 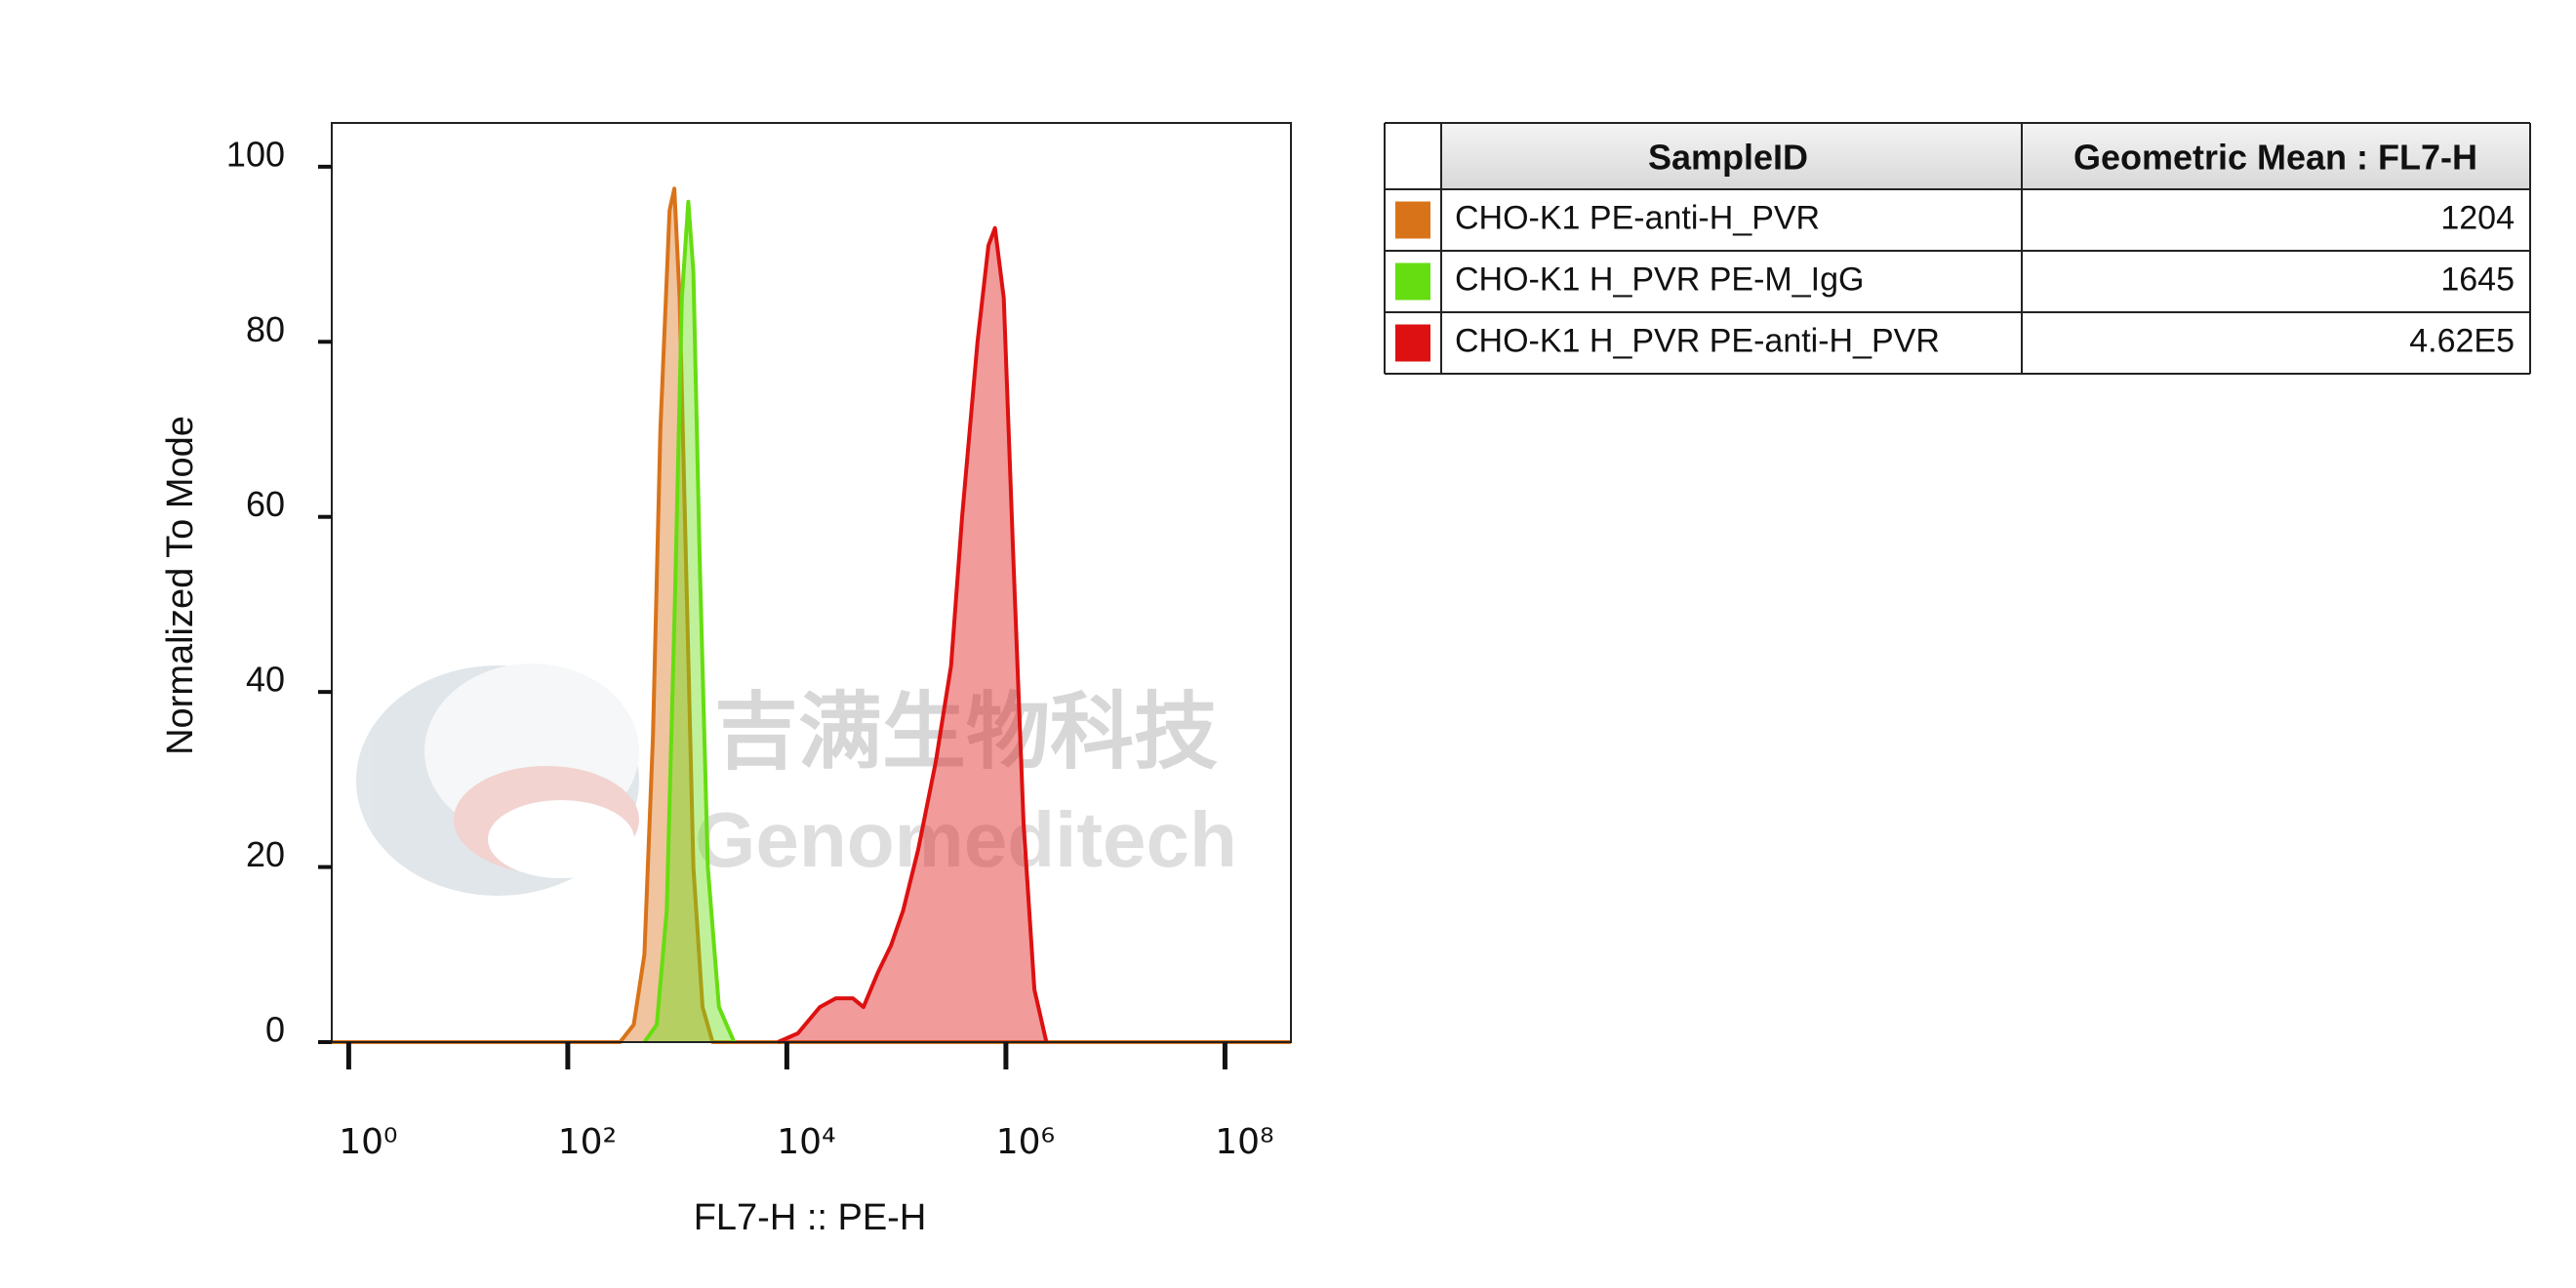 What do you see at coordinates (806, 1142) in the screenshot?
I see `x-tick-label: 10⁴` at bounding box center [806, 1142].